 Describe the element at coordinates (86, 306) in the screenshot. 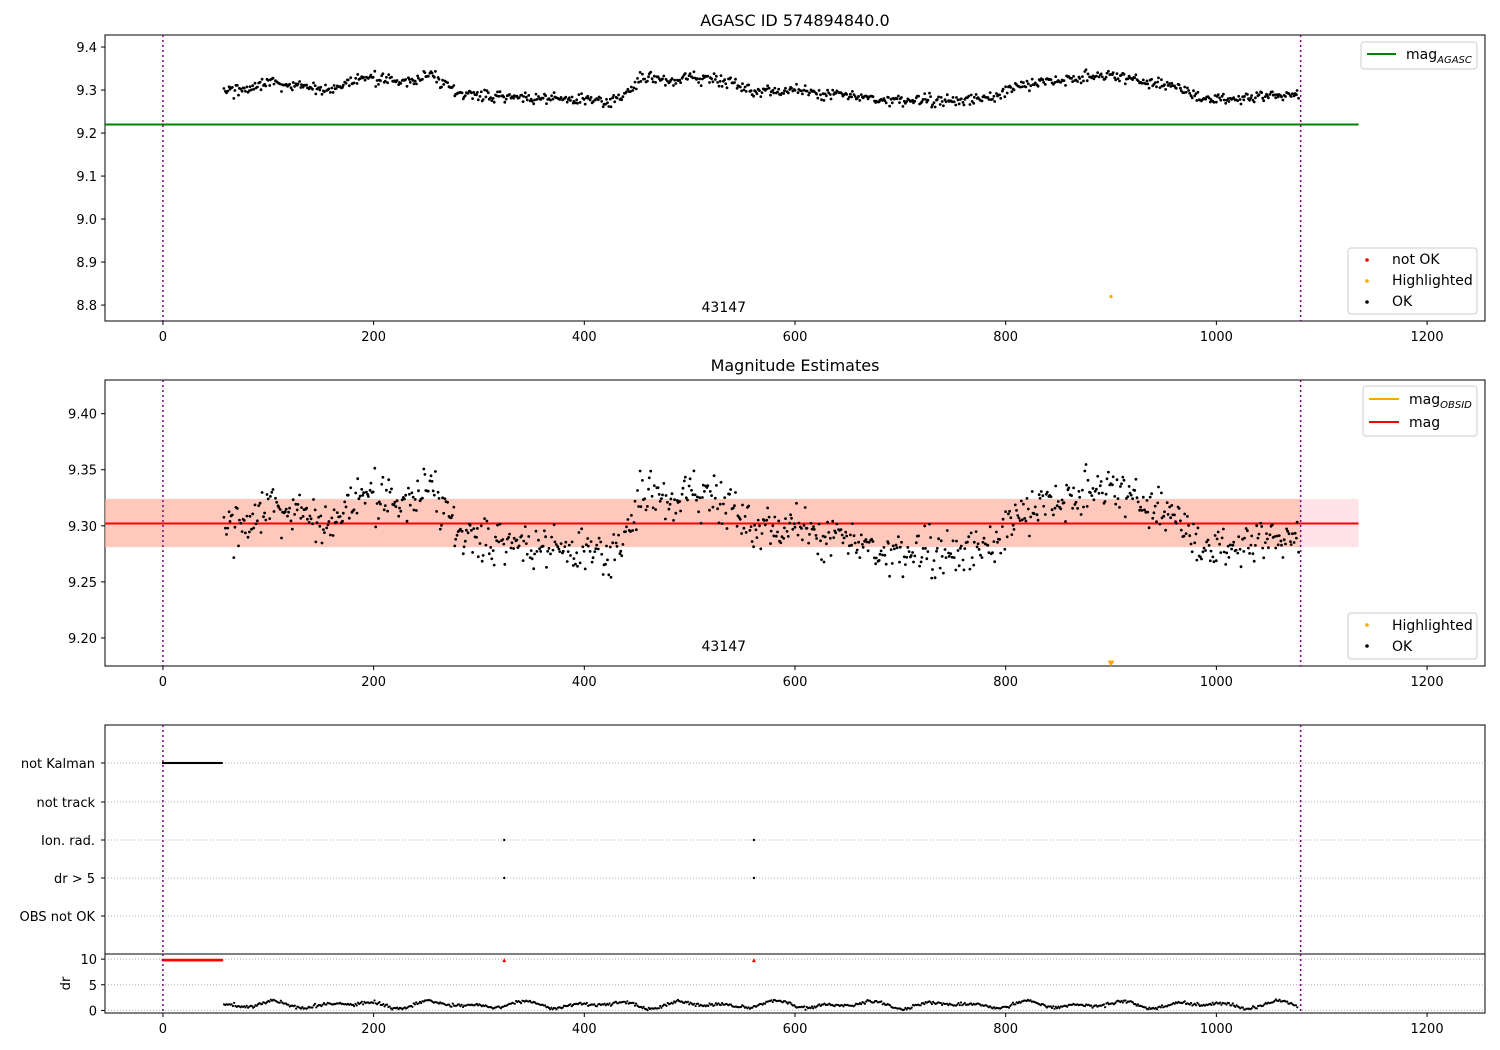

I see `panel1-ytick-label: 8.8` at that location.